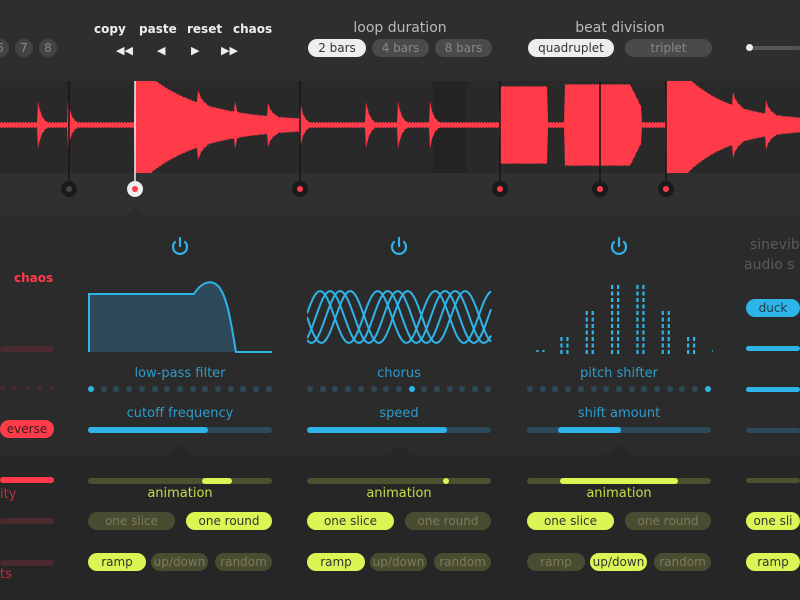 The image size is (800, 600). I want to click on slot-8-button: 8, so click(48, 48).